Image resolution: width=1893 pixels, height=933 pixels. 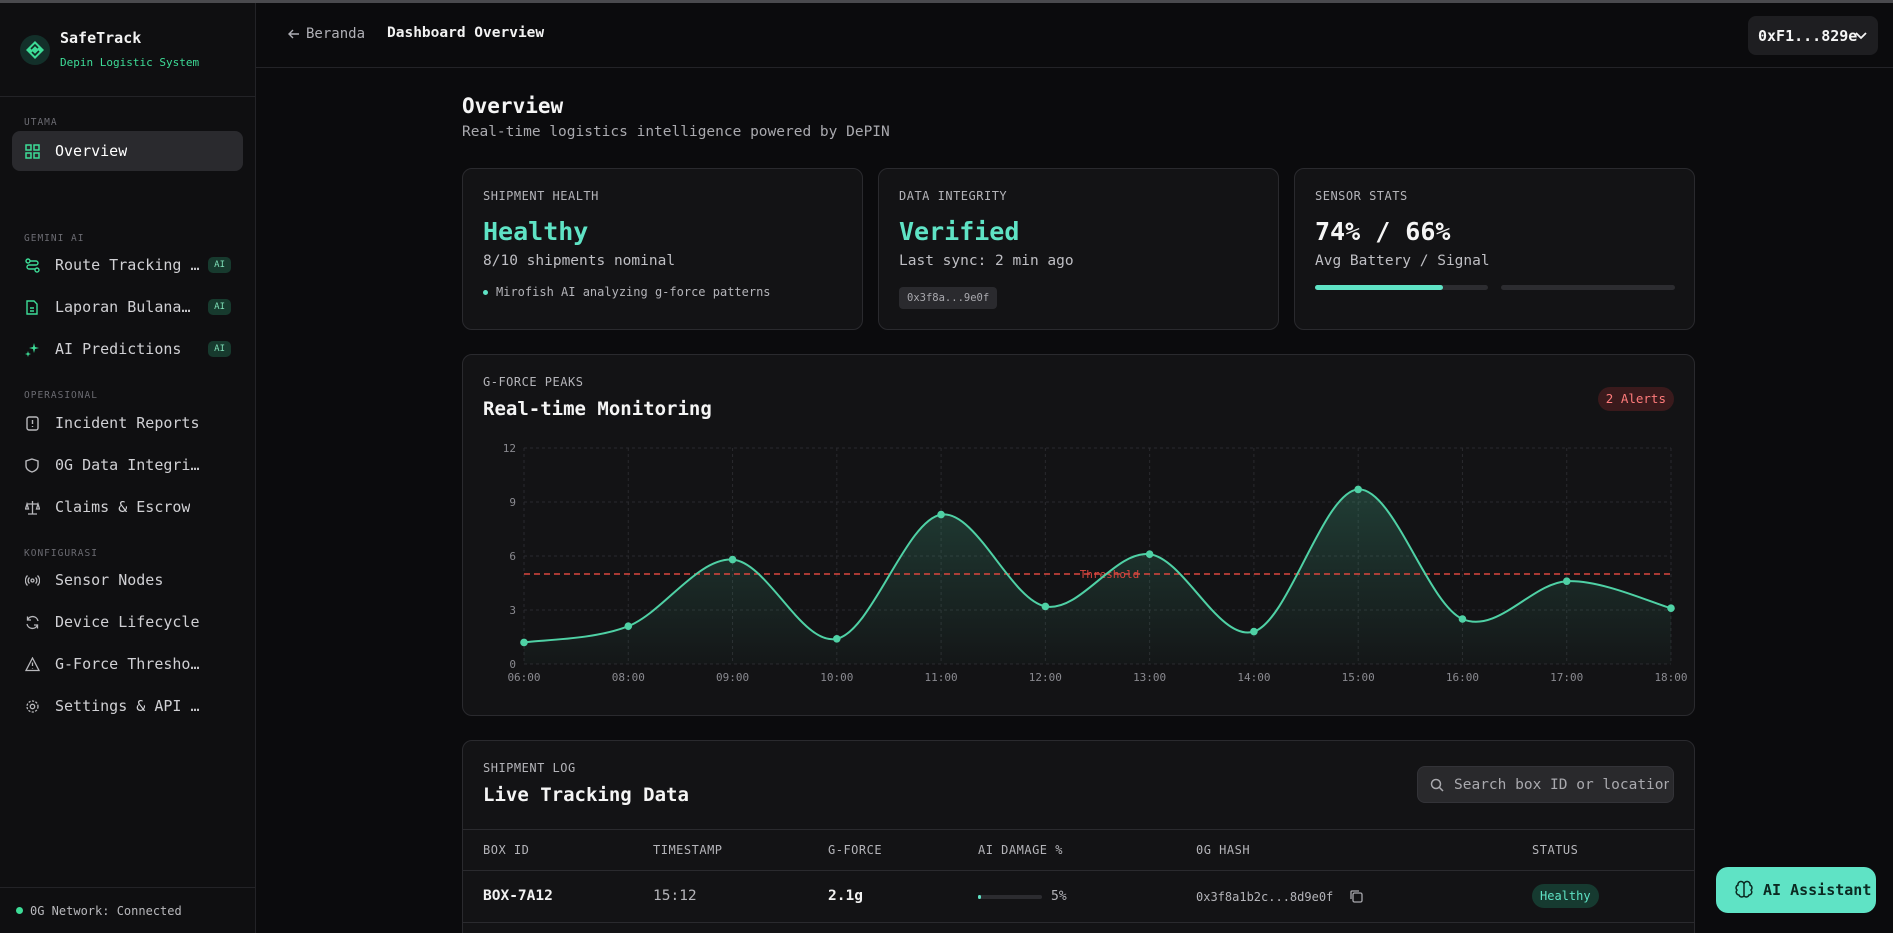 What do you see at coordinates (959, 231) in the screenshot?
I see `integrity-value: Verified` at bounding box center [959, 231].